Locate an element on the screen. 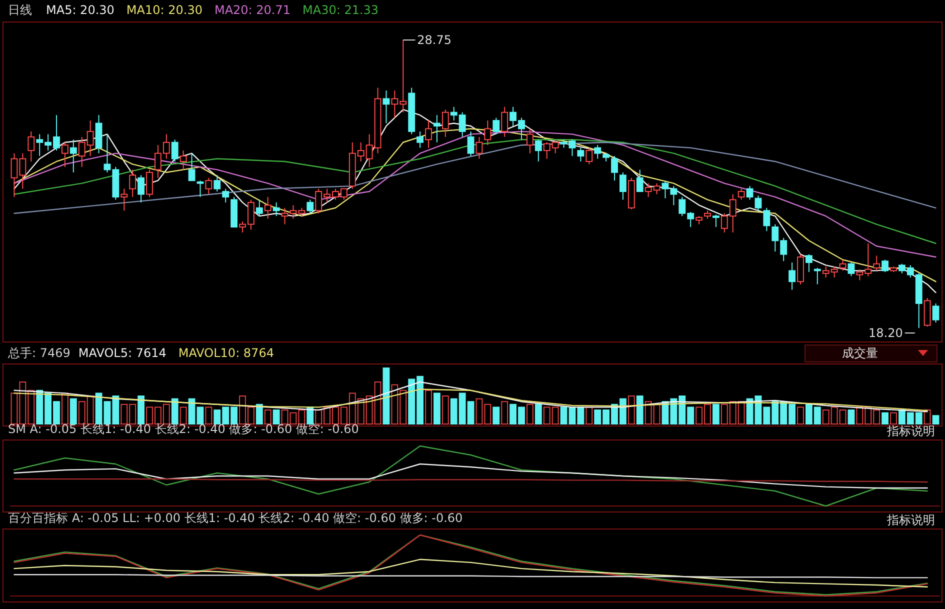  text: MA10: 20.30 is located at coordinates (164, 10).